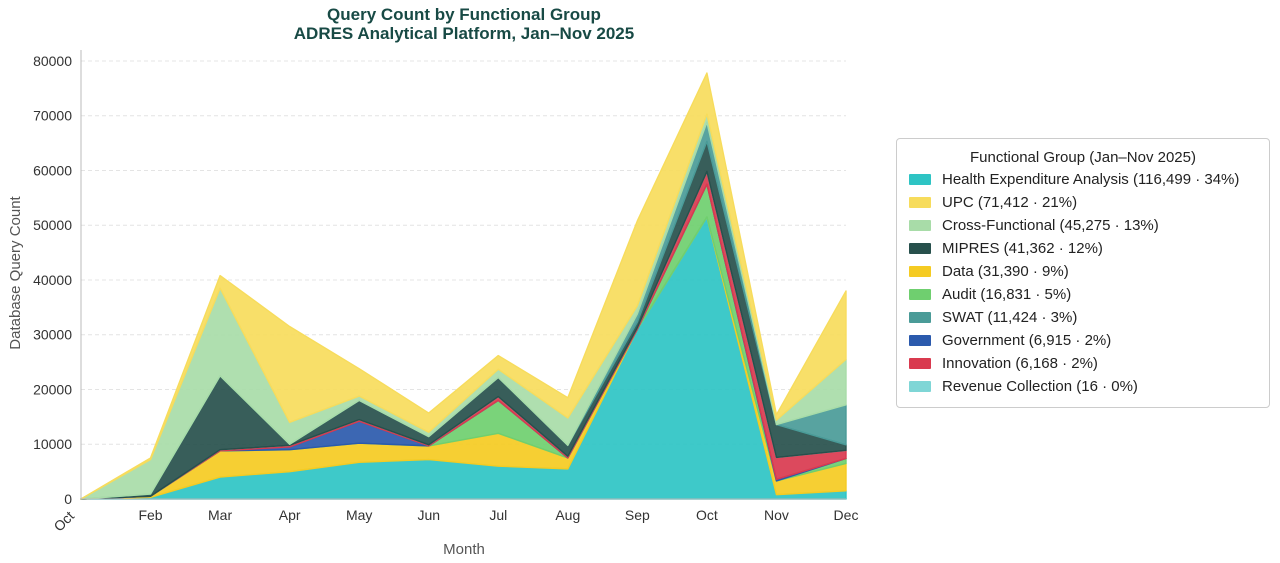 The image size is (1280, 563). I want to click on x-tick-labels: Oct Feb Mar Apr May Jun Jul Aug Sep Oct Nov Dec, so click(454, 521).